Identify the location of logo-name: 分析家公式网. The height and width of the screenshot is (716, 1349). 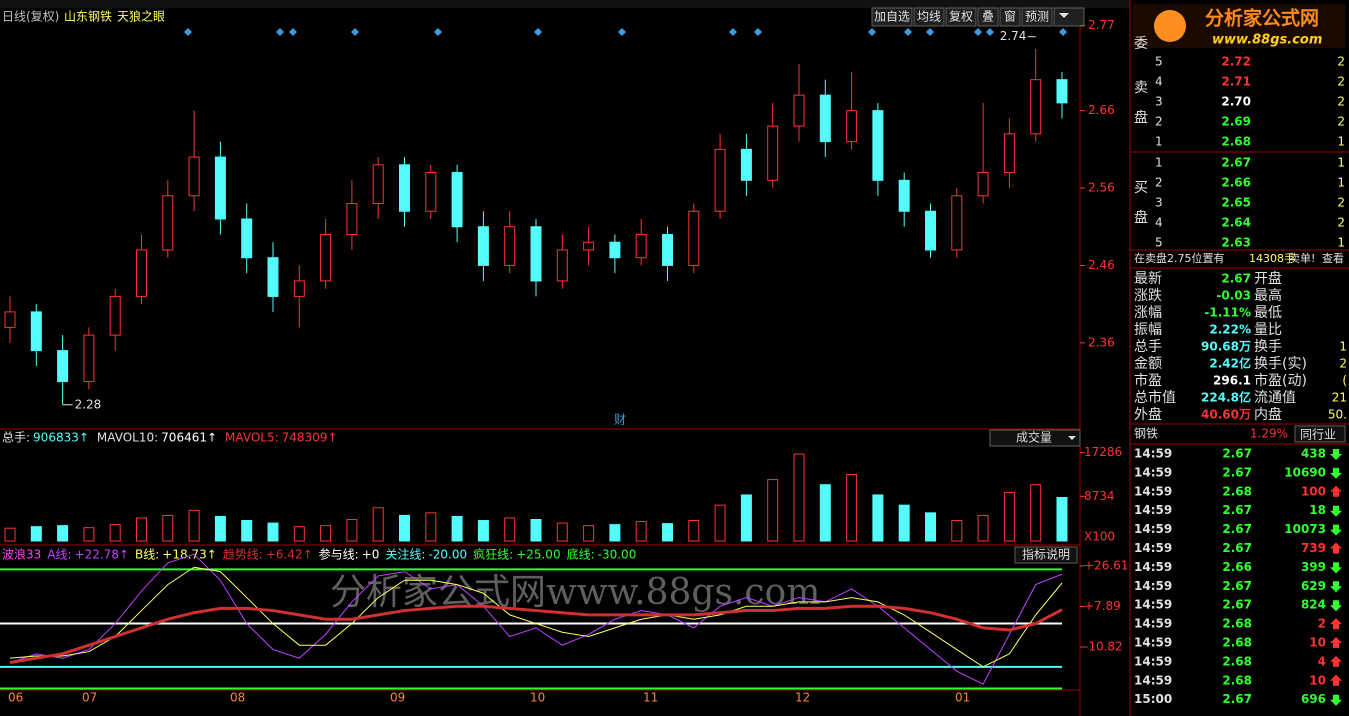
(1262, 18).